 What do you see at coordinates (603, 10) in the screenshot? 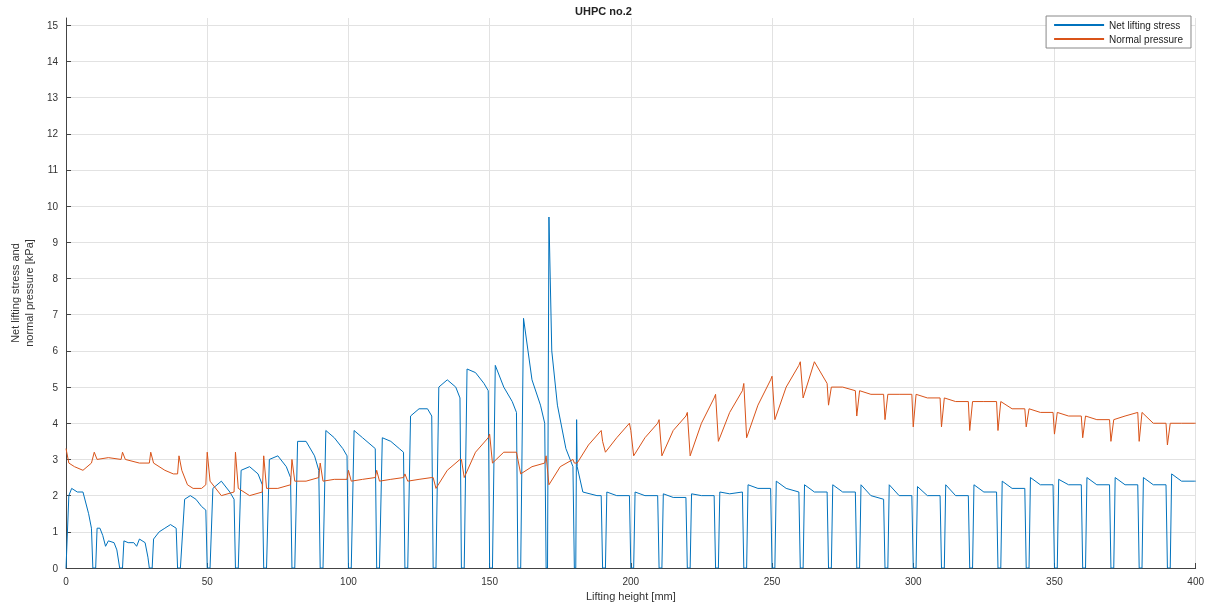
I see `chart-title: UHPC no.2` at bounding box center [603, 10].